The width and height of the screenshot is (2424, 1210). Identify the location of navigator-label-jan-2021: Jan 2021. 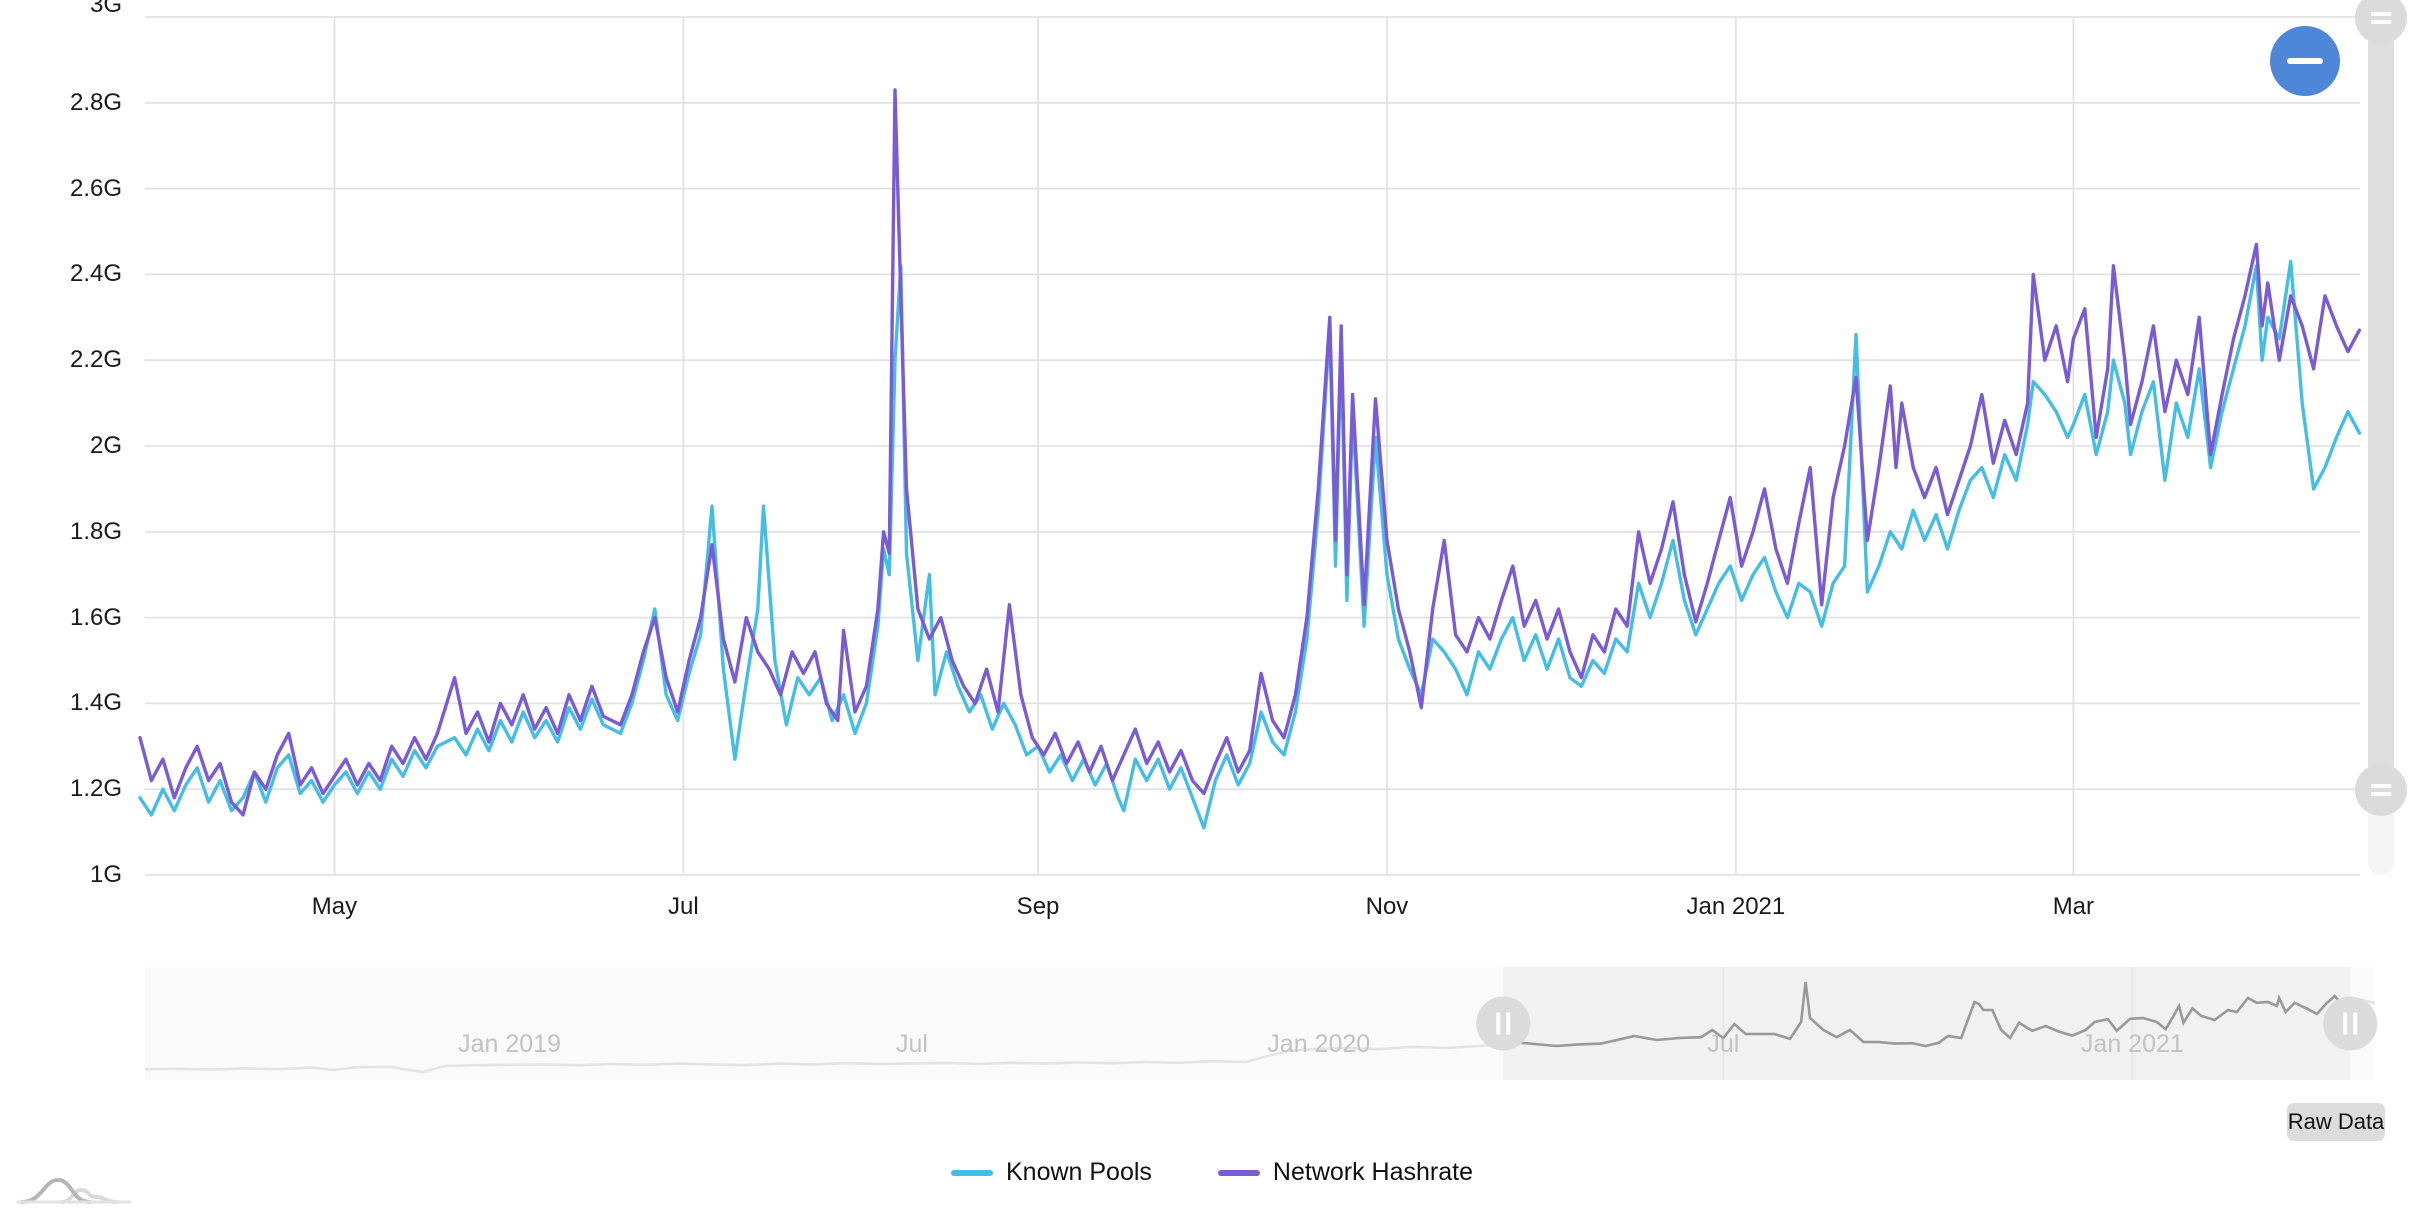
(2132, 1044).